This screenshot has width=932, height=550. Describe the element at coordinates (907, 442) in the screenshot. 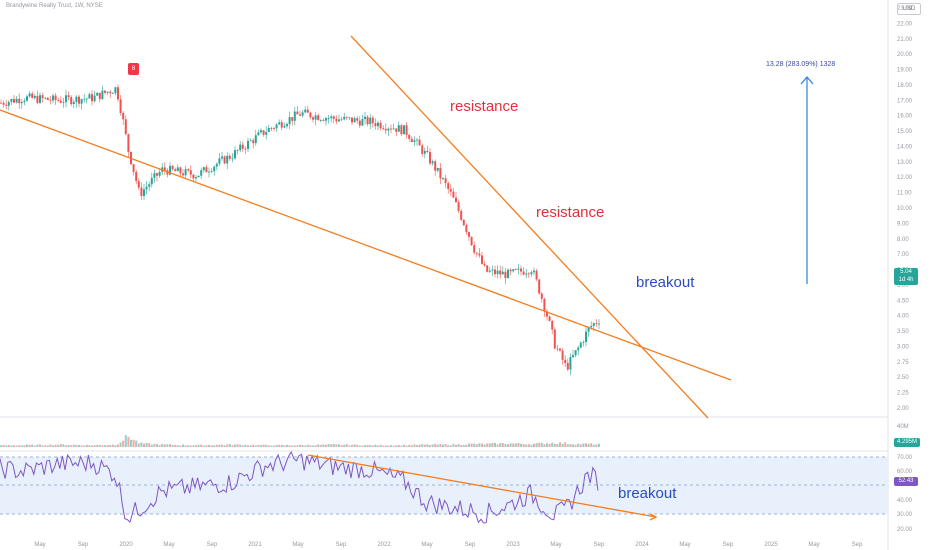

I see `current-volume-label: 4.295M` at that location.